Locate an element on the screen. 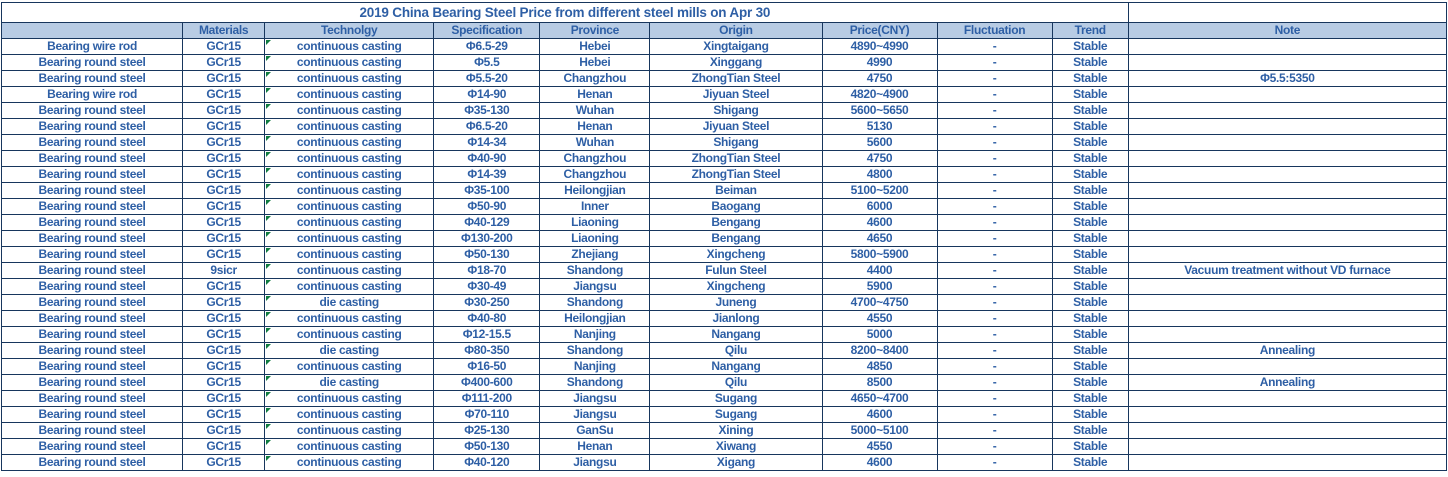 The height and width of the screenshot is (477, 1448). cell-specification: Φ130-200 is located at coordinates (487, 238).